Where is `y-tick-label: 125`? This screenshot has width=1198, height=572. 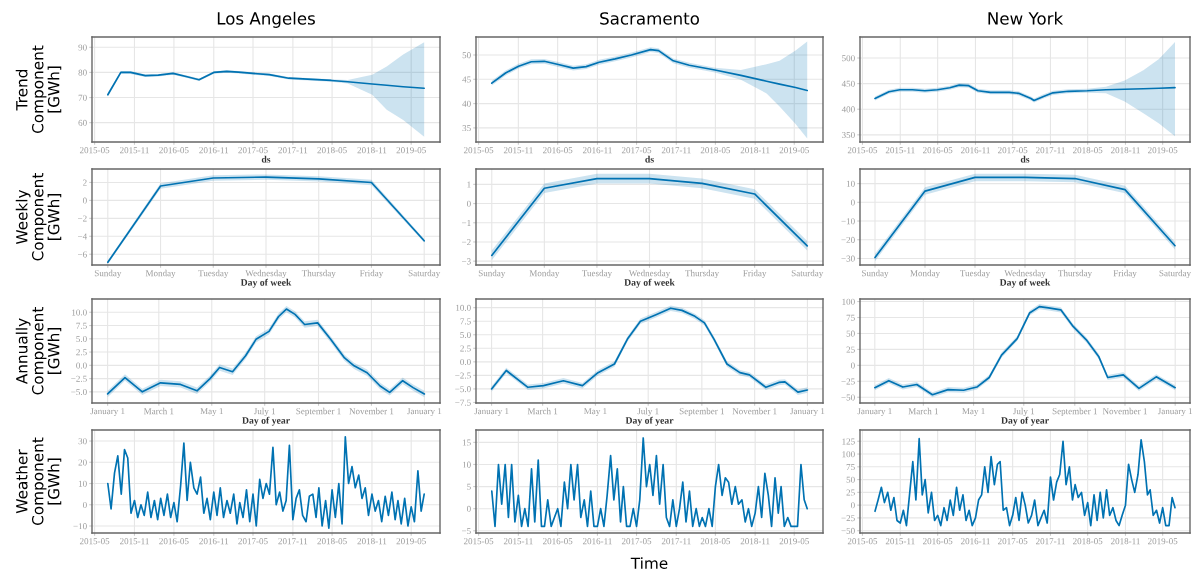 y-tick-label: 125 is located at coordinates (848, 441).